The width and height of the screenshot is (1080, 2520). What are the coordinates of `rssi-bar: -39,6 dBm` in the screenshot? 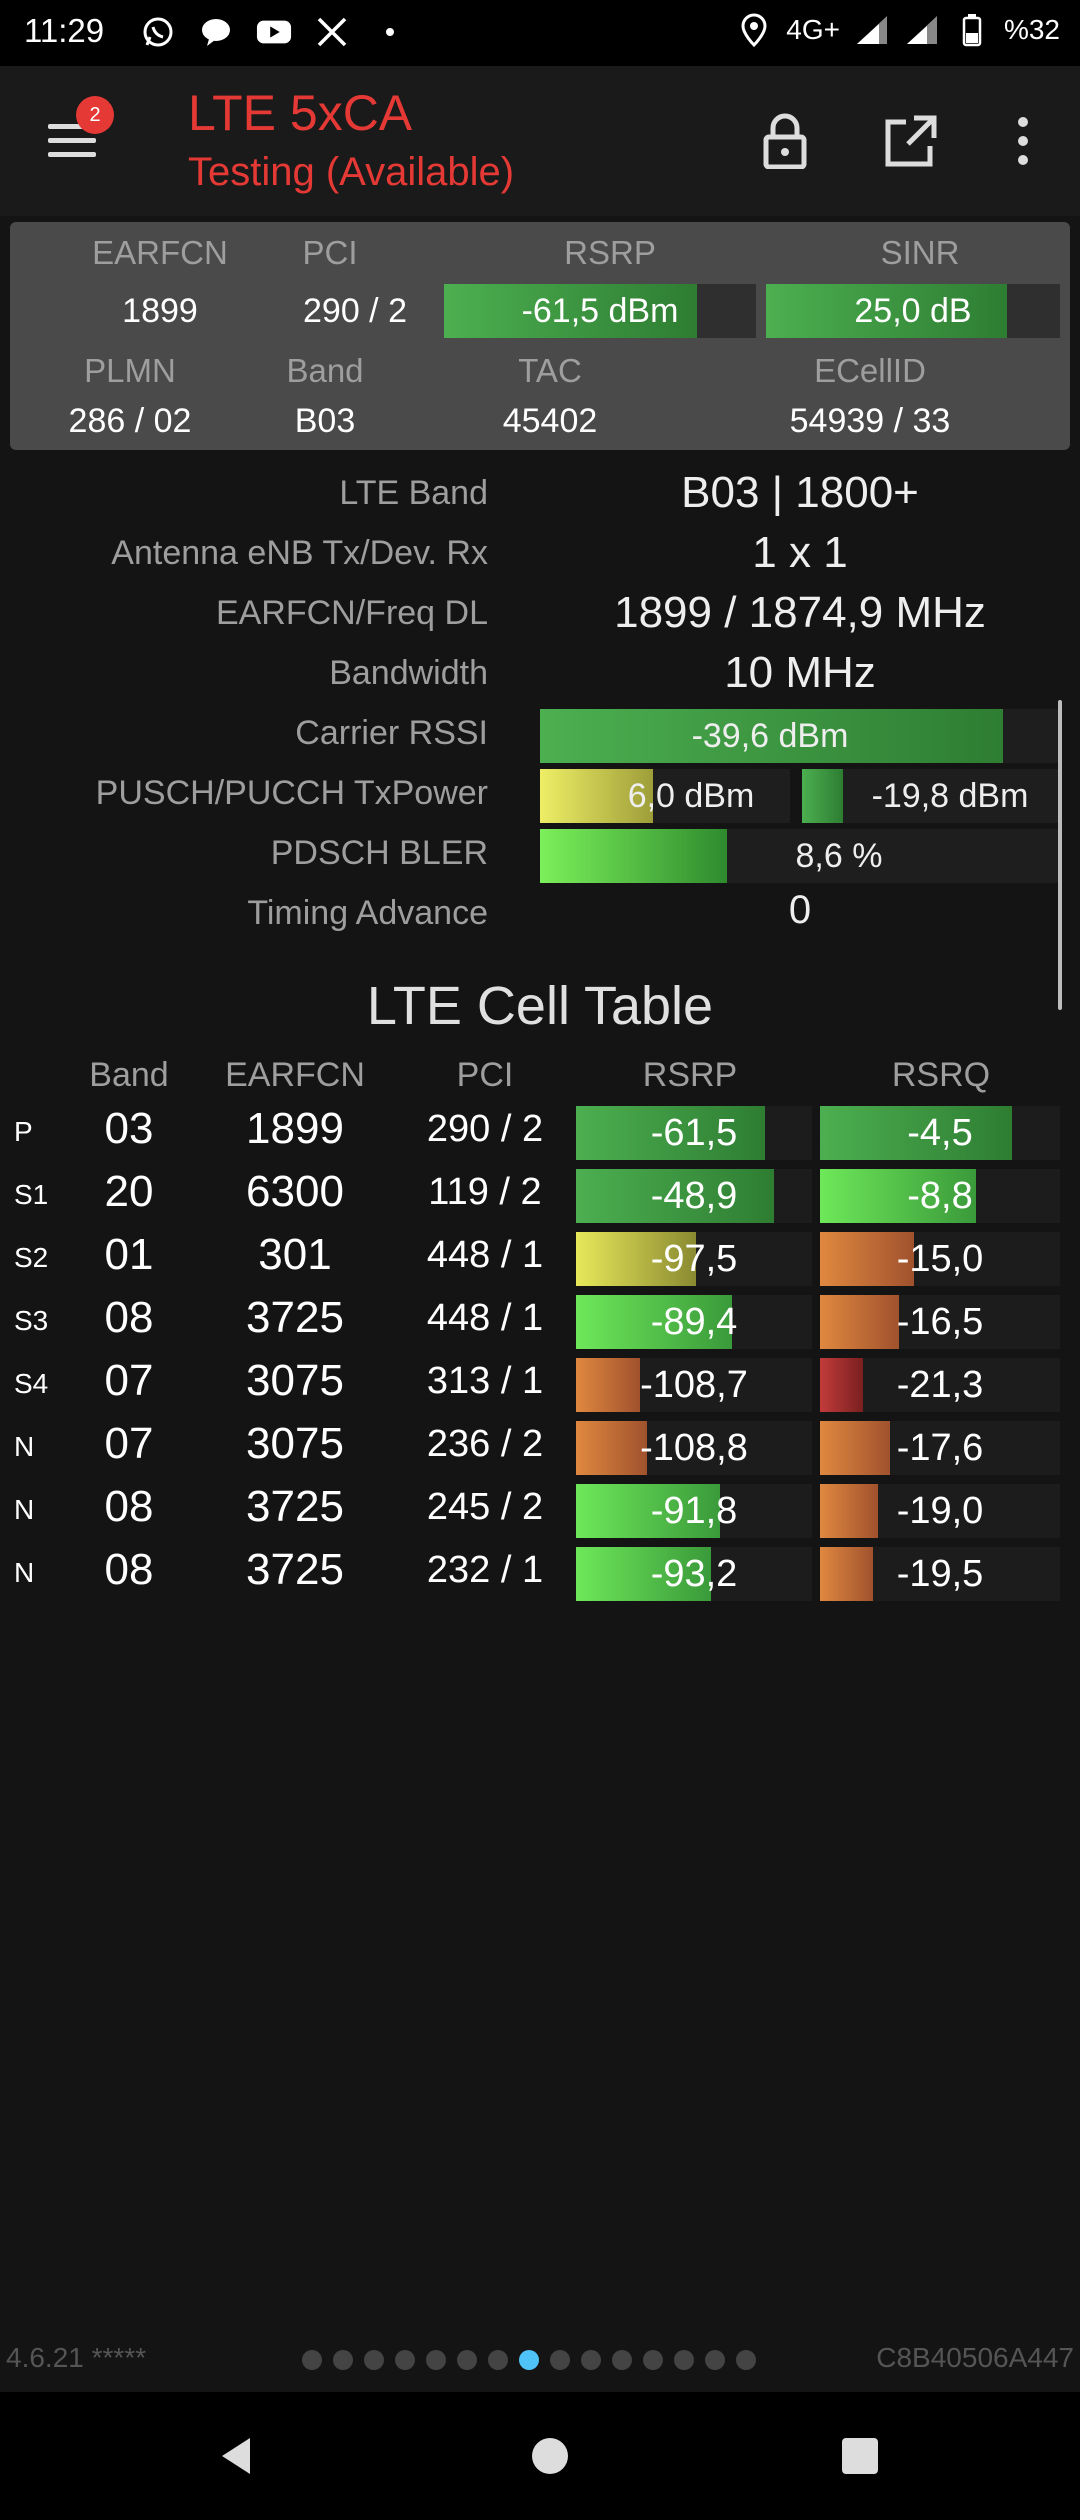 It's located at (800, 736).